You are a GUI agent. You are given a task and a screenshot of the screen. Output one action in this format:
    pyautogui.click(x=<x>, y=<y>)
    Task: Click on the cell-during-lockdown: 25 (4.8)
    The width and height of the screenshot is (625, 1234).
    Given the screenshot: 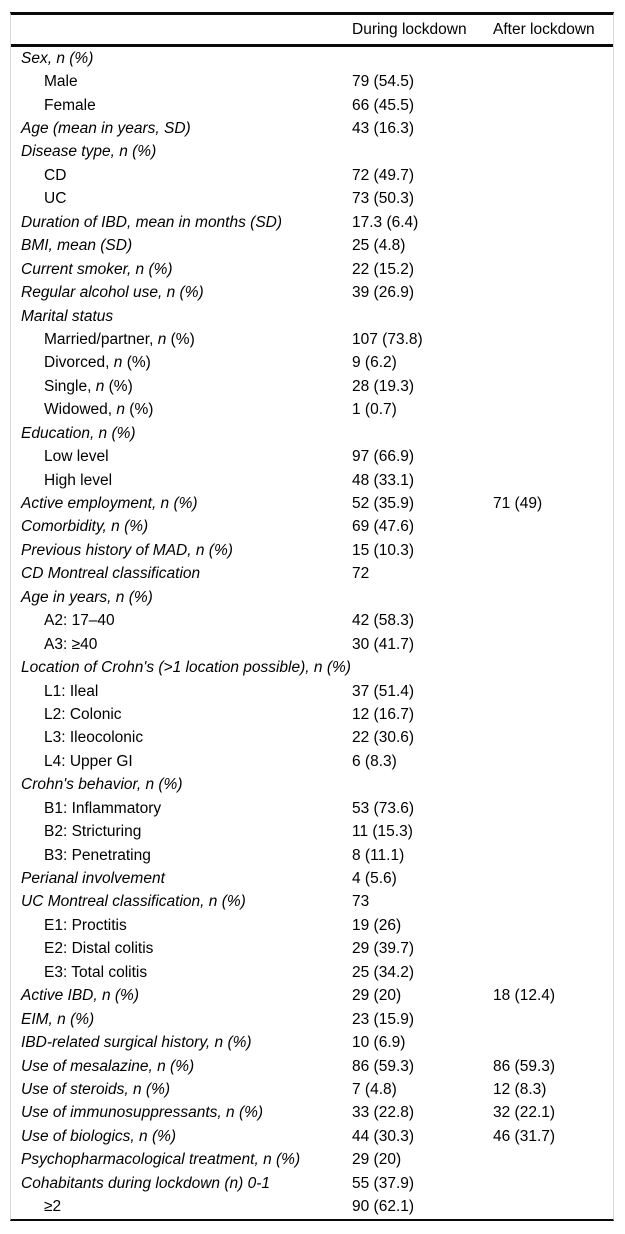 What is the action you would take?
    pyautogui.click(x=379, y=246)
    